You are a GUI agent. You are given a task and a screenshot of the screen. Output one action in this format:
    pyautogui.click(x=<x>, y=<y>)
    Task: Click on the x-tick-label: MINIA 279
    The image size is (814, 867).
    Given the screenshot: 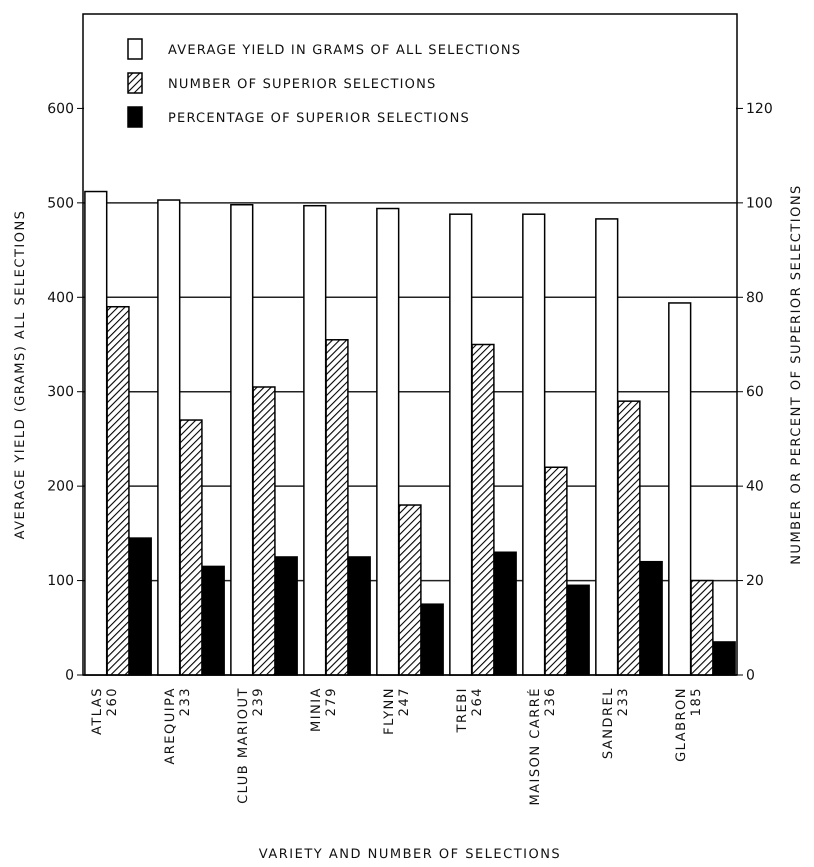 What is the action you would take?
    pyautogui.click(x=324, y=709)
    